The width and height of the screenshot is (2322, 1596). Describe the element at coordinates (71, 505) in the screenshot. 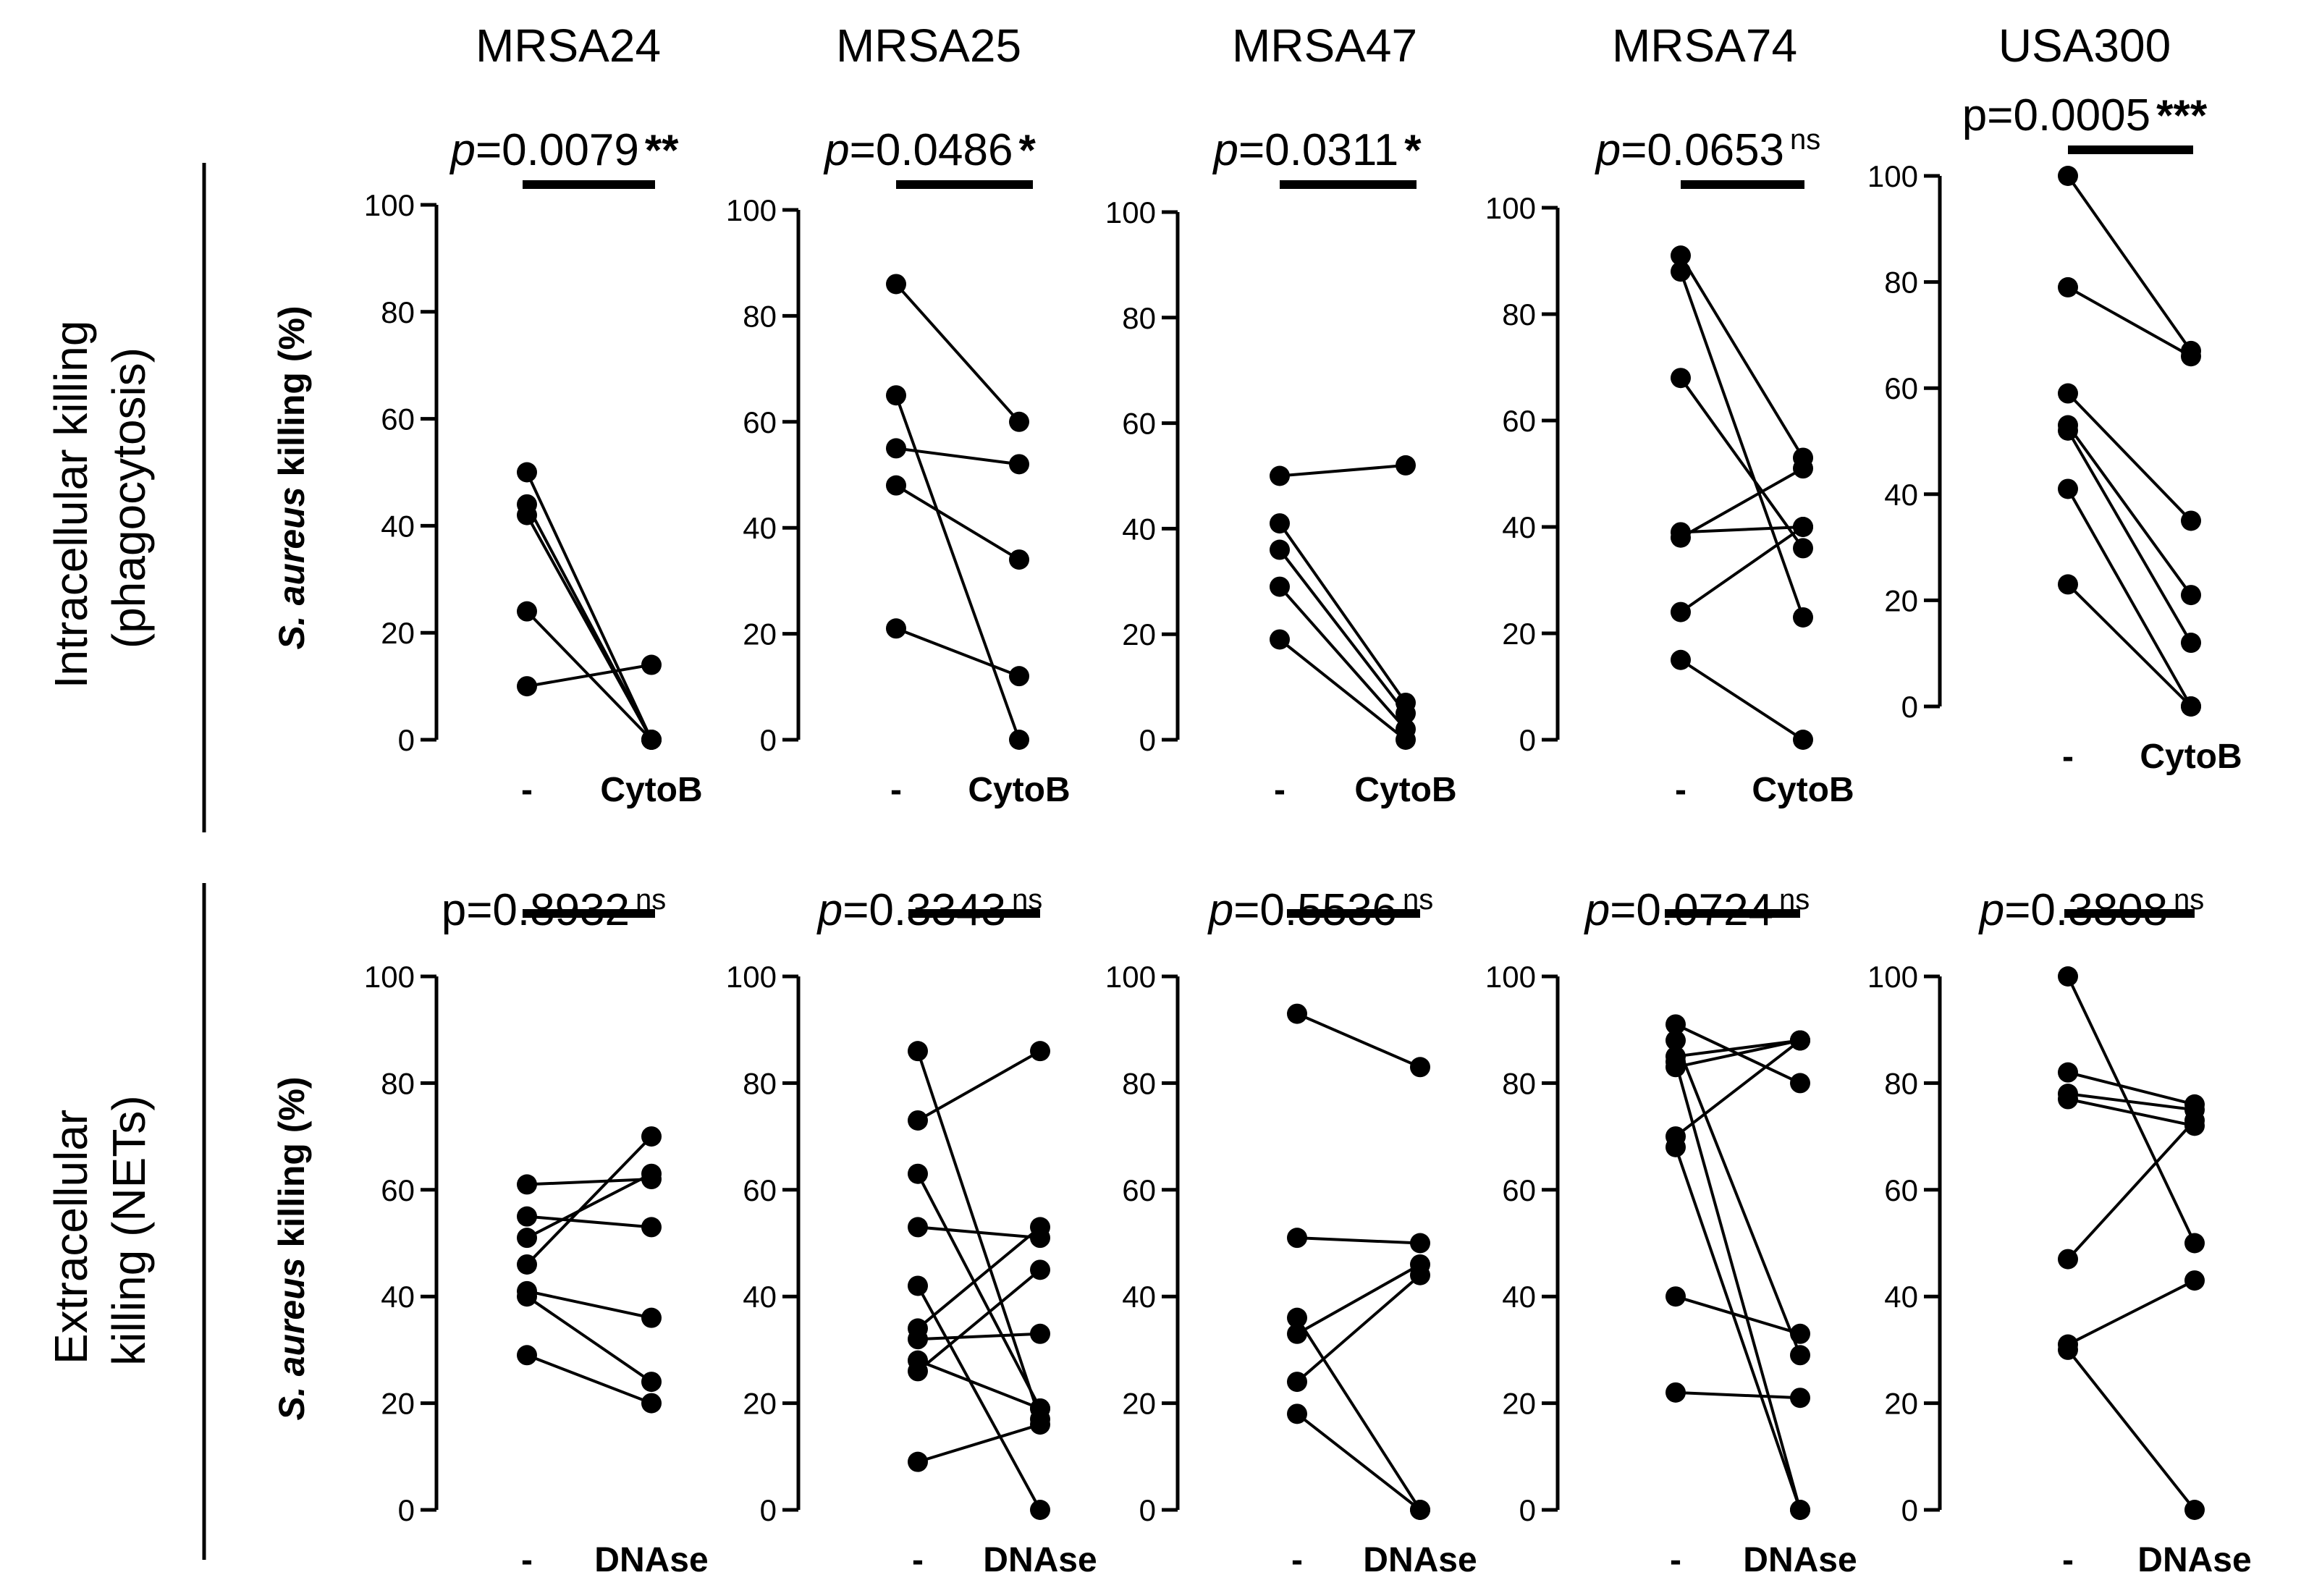

I see `row-label-top-line1: Intracellular killing` at that location.